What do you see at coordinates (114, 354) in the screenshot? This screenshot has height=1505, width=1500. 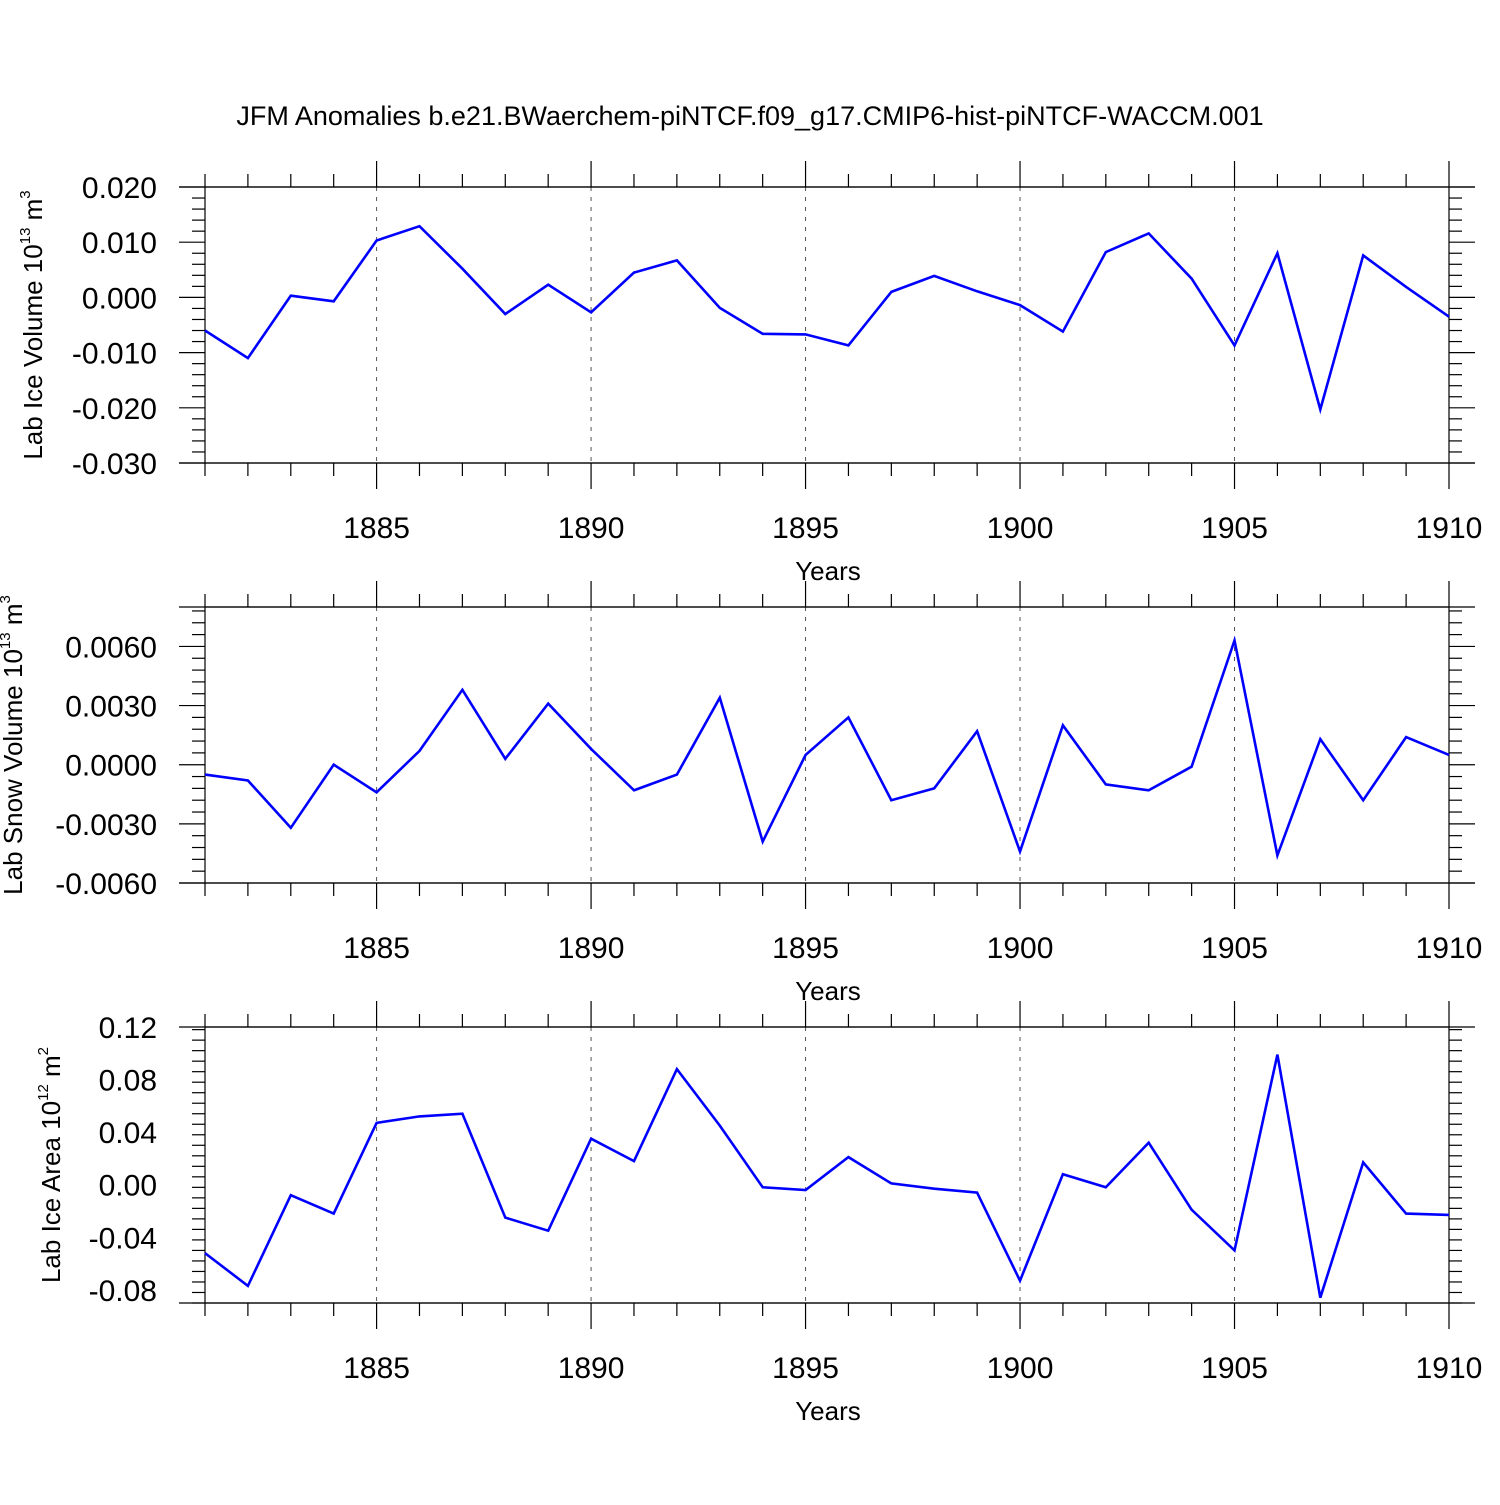 I see `y-tick-label: -0.010` at bounding box center [114, 354].